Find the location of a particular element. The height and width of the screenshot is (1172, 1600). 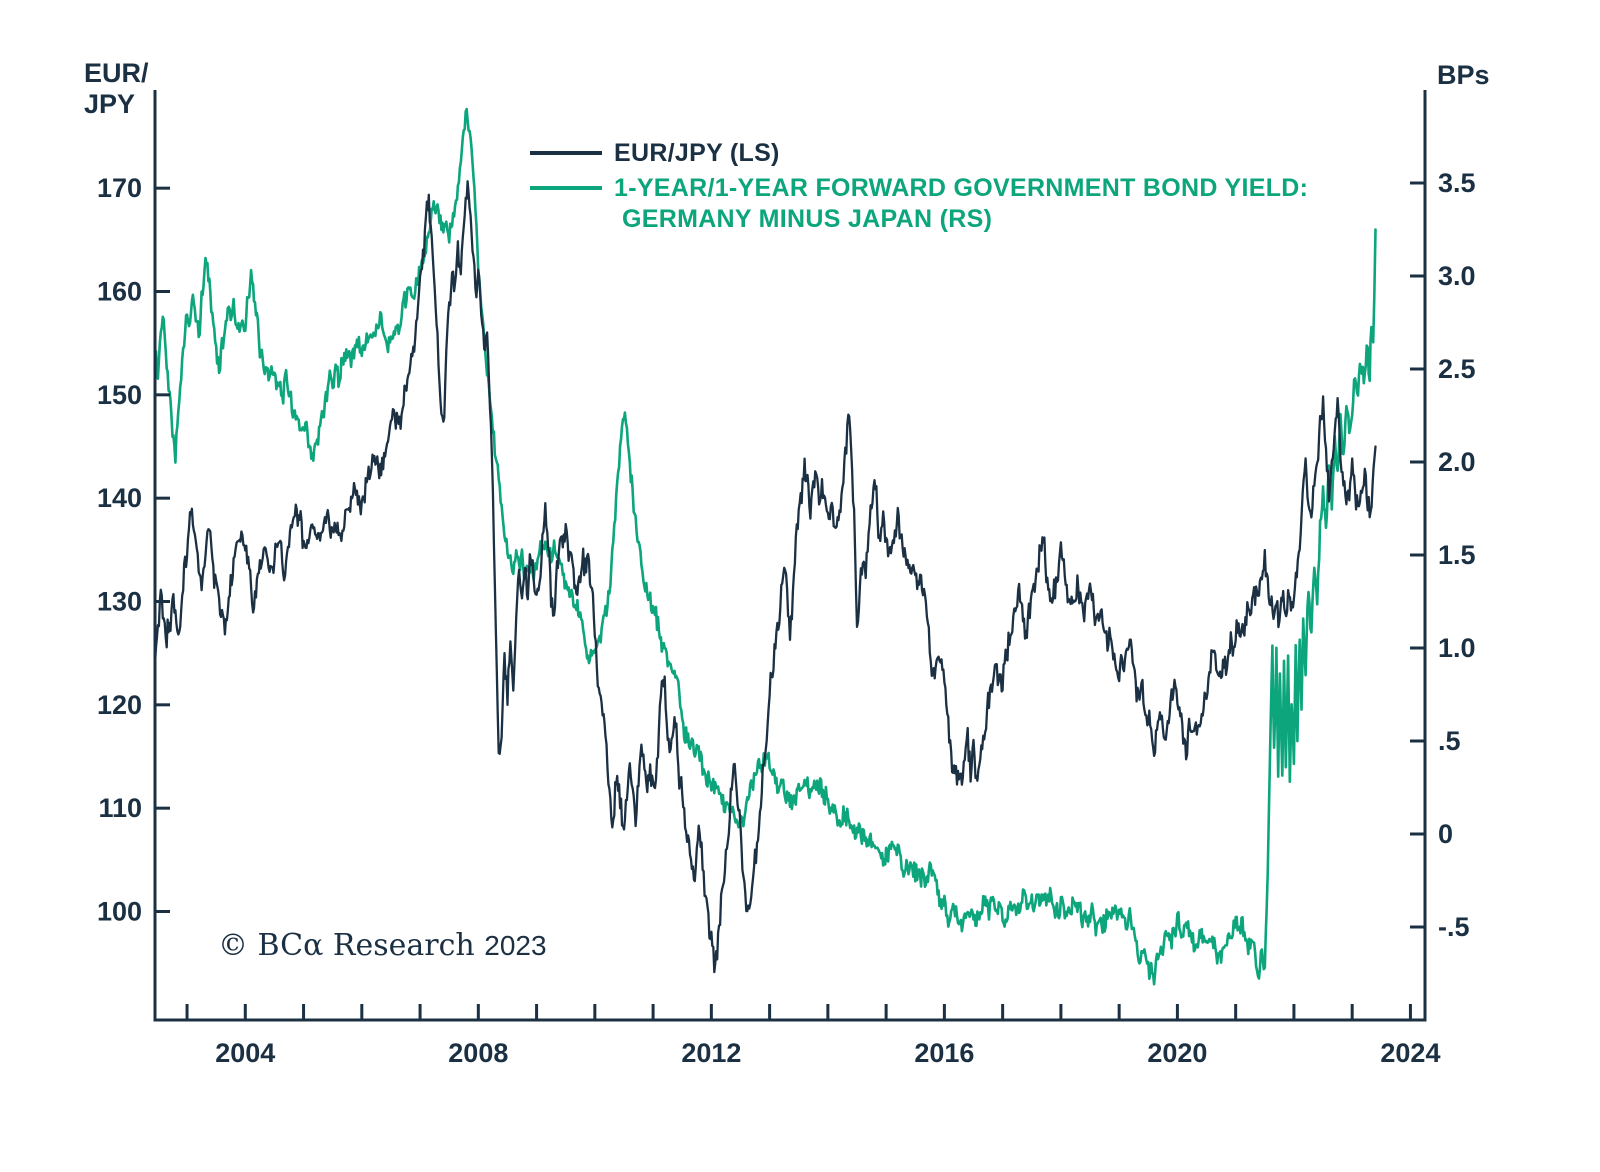

bond-yield-line-swatch is located at coordinates (566, 188).